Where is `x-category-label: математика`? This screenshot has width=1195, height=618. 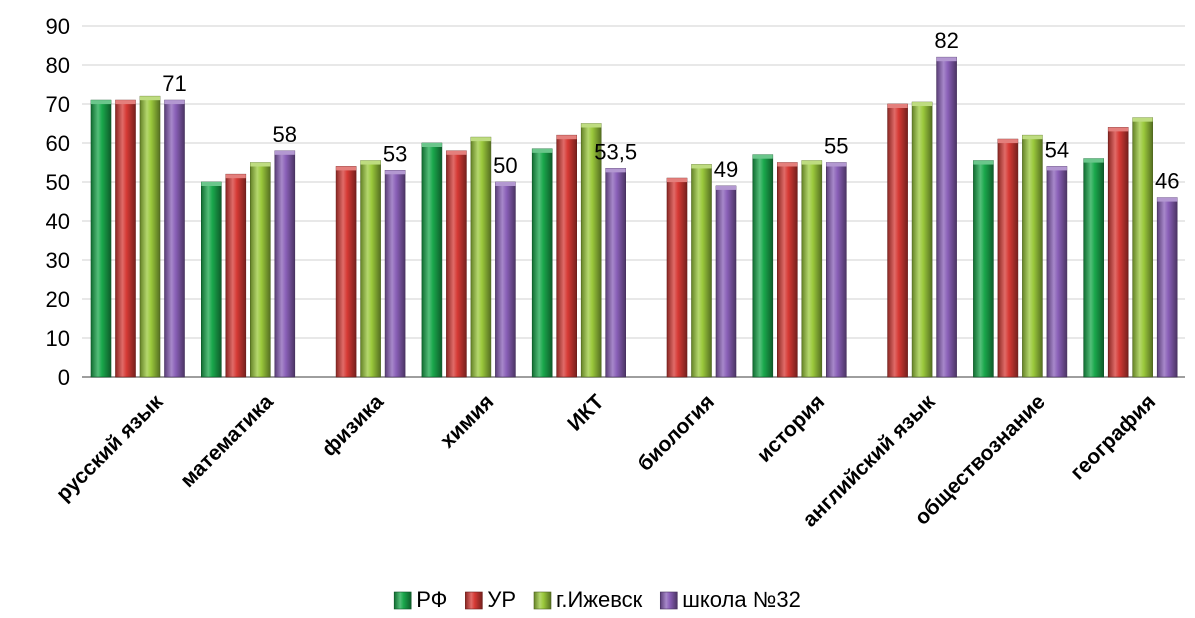 x-category-label: математика is located at coordinates (227, 441).